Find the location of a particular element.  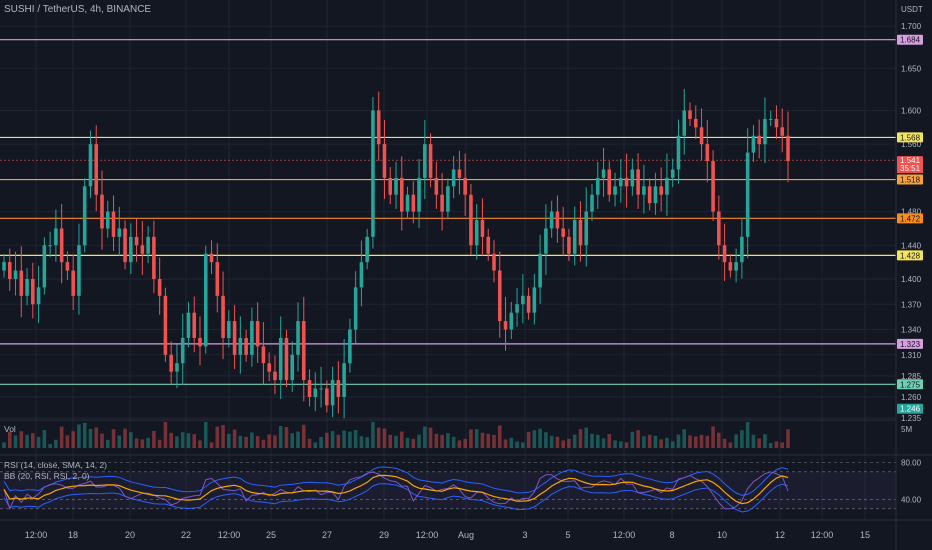

rsi-level-label: 80.00 is located at coordinates (911, 463).